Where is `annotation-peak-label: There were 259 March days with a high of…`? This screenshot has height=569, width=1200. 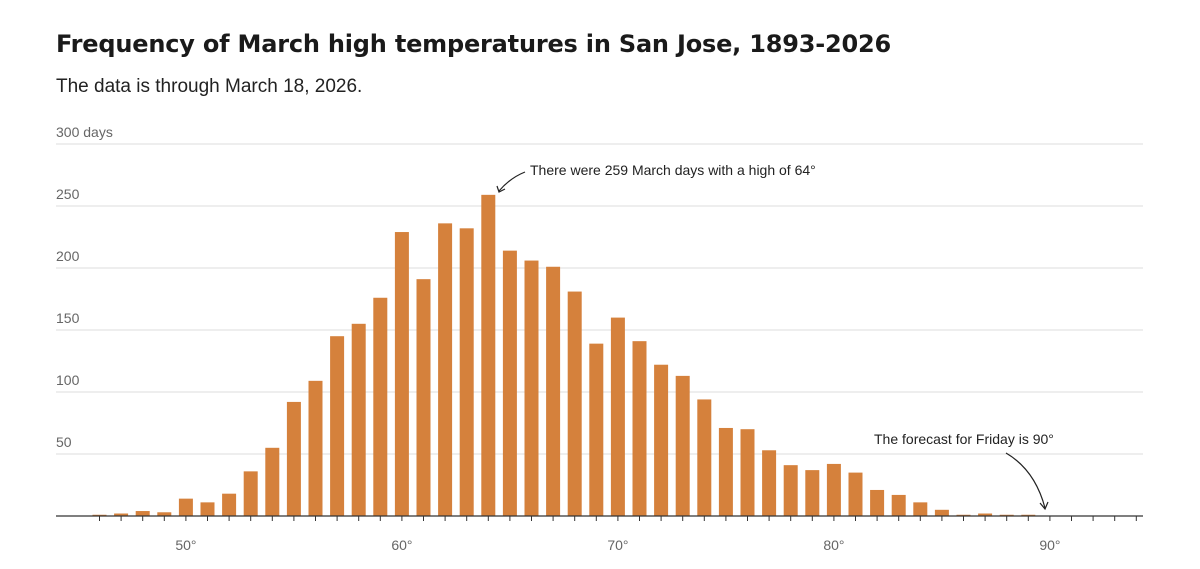 annotation-peak-label: There were 259 March days with a high of… is located at coordinates (673, 170).